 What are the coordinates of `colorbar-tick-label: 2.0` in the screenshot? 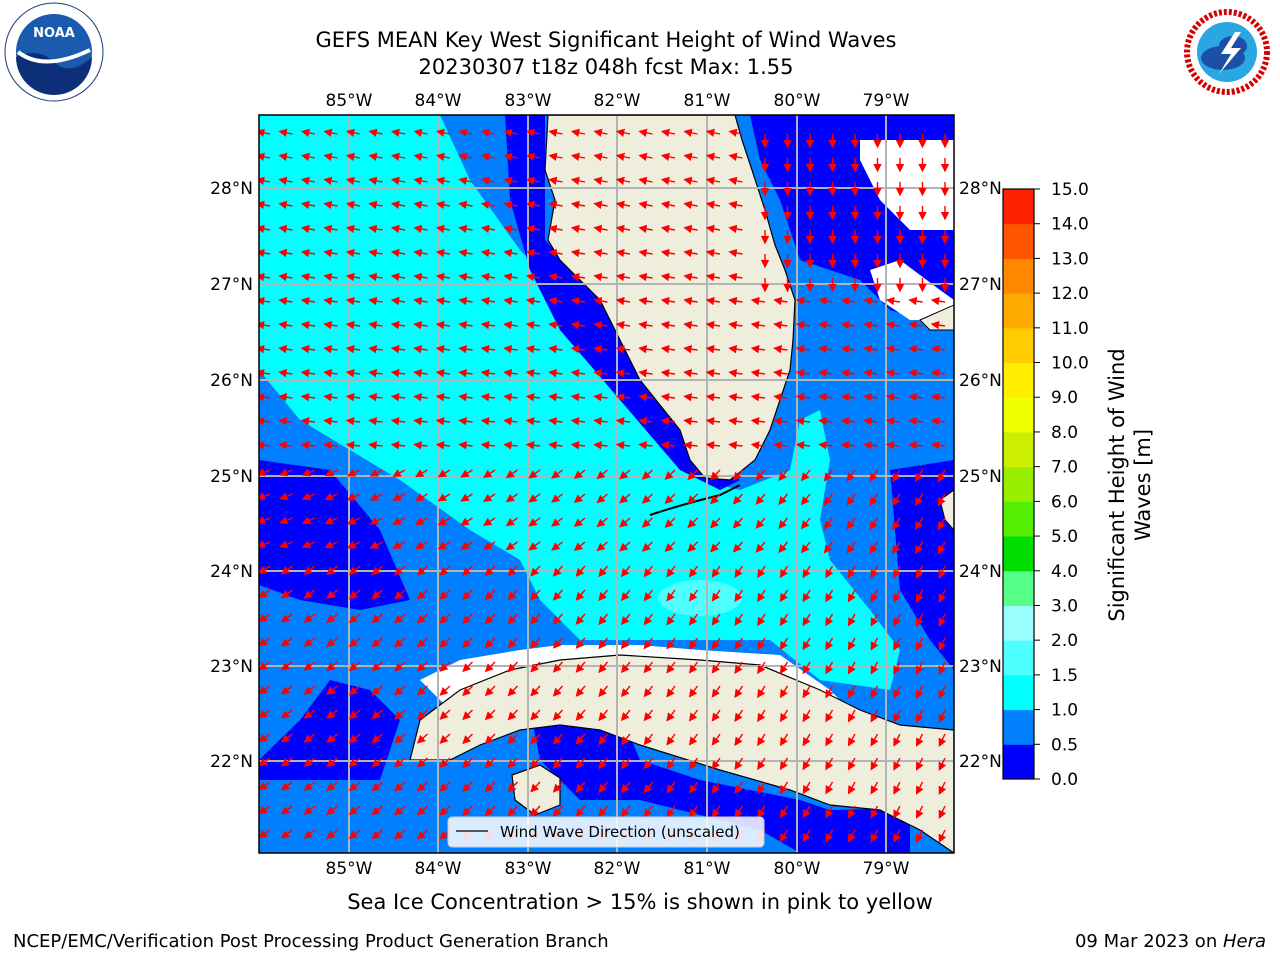 It's located at (1064, 641).